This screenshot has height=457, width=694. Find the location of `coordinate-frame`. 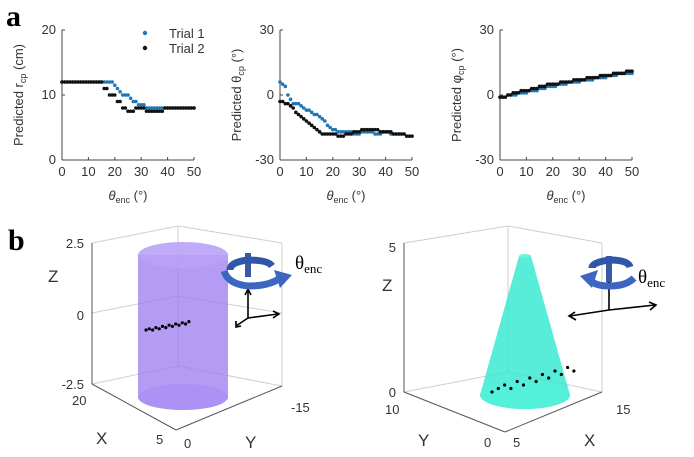

coordinate-frame is located at coordinates (258, 307).